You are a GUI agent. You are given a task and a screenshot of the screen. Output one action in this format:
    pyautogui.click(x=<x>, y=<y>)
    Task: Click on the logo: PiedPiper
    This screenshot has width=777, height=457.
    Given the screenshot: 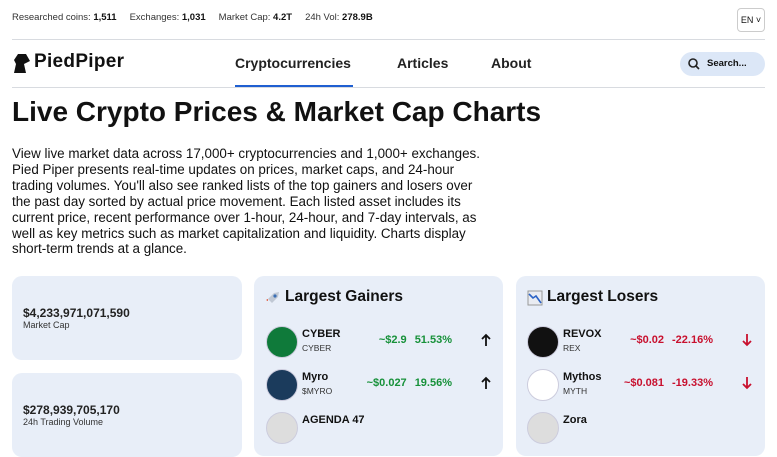 What is the action you would take?
    pyautogui.click(x=79, y=61)
    